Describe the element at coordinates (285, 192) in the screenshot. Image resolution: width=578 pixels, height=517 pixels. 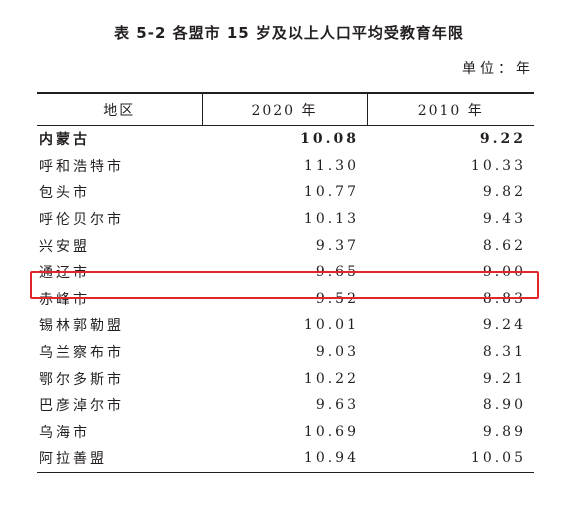
I see `table-row: 包头市 10.77 9.82` at that location.